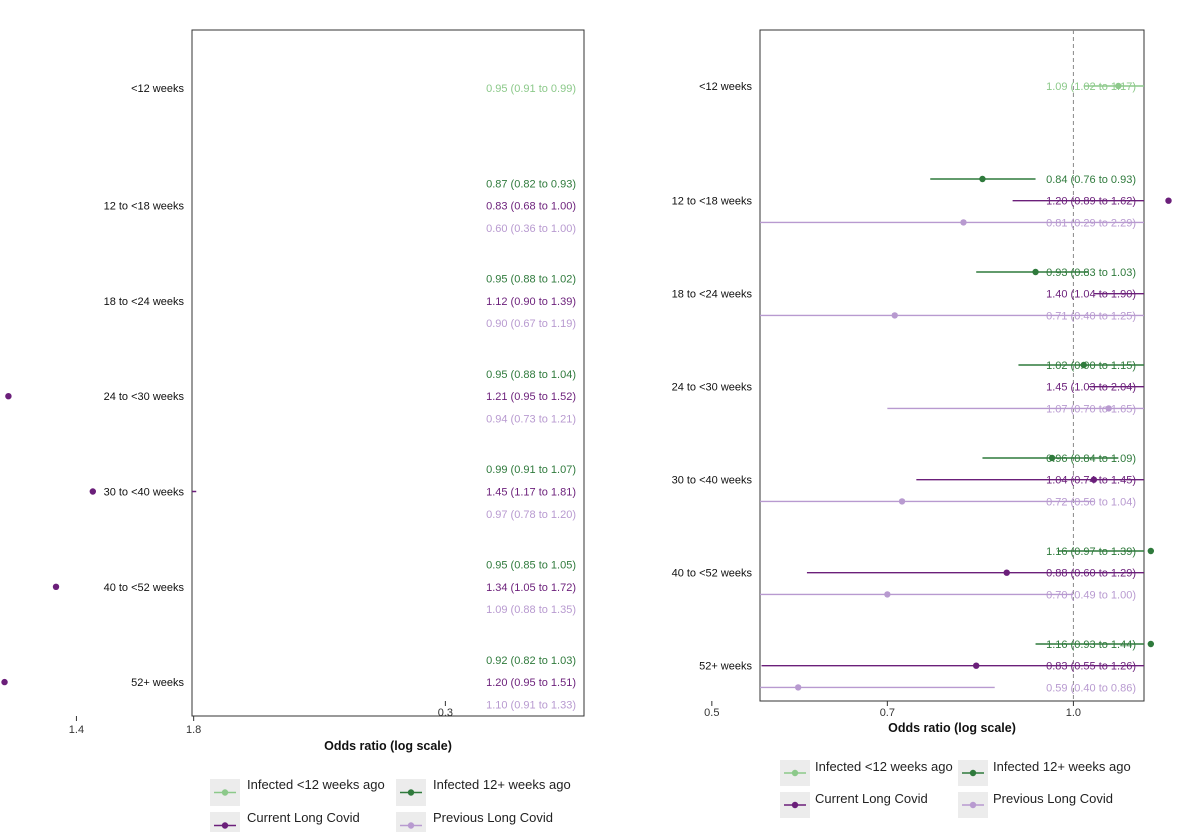 The image size is (1200, 832). What do you see at coordinates (531, 470) in the screenshot?
I see `estimate-label-infected-12-weeks-ago: 0.99 (0.91 to 1.07)` at bounding box center [531, 470].